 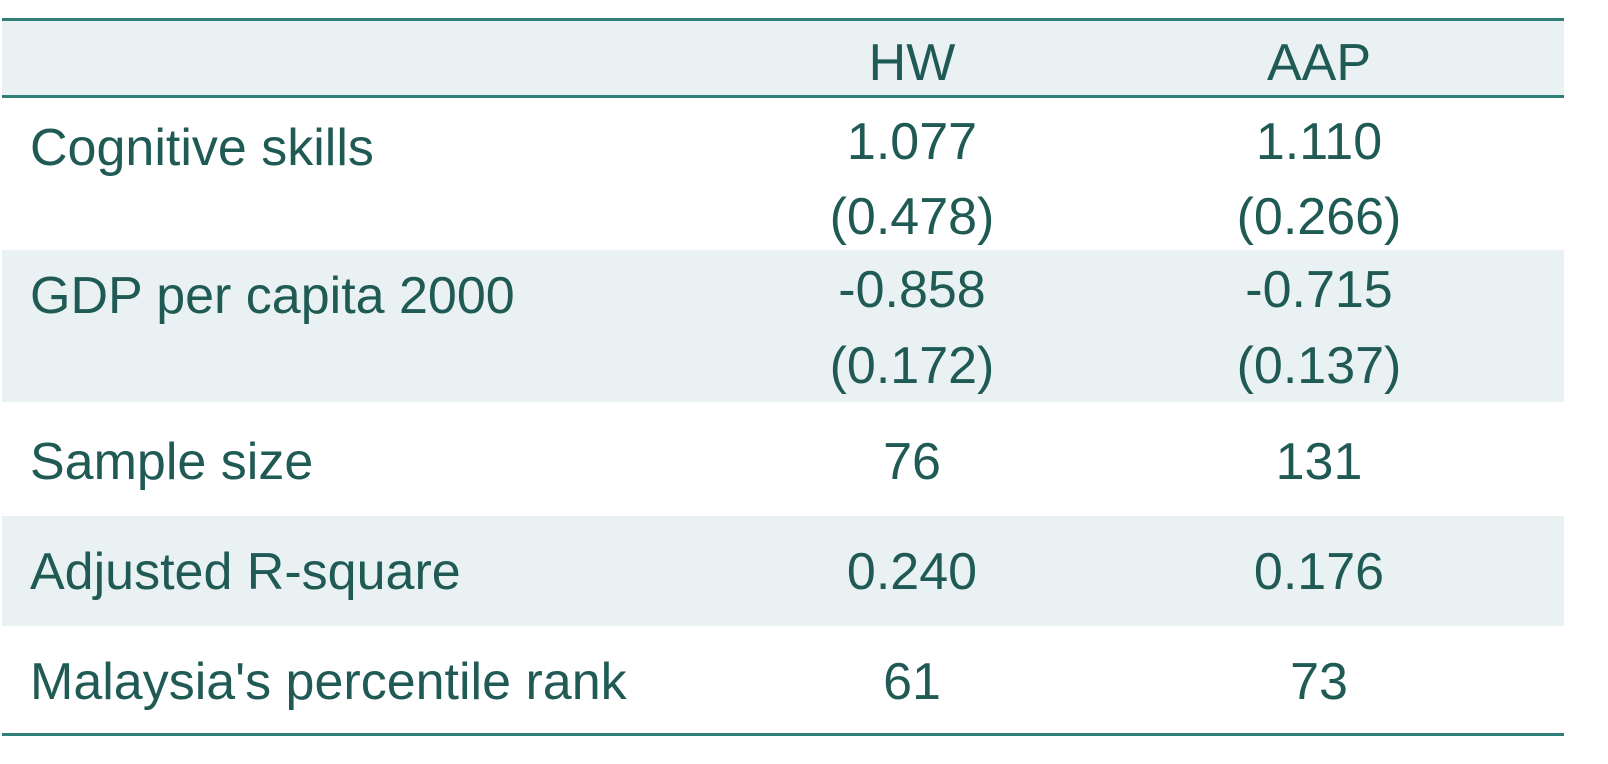 What do you see at coordinates (783, 571) in the screenshot?
I see `table-row: Adjusted R-square 0.240 0.176` at bounding box center [783, 571].